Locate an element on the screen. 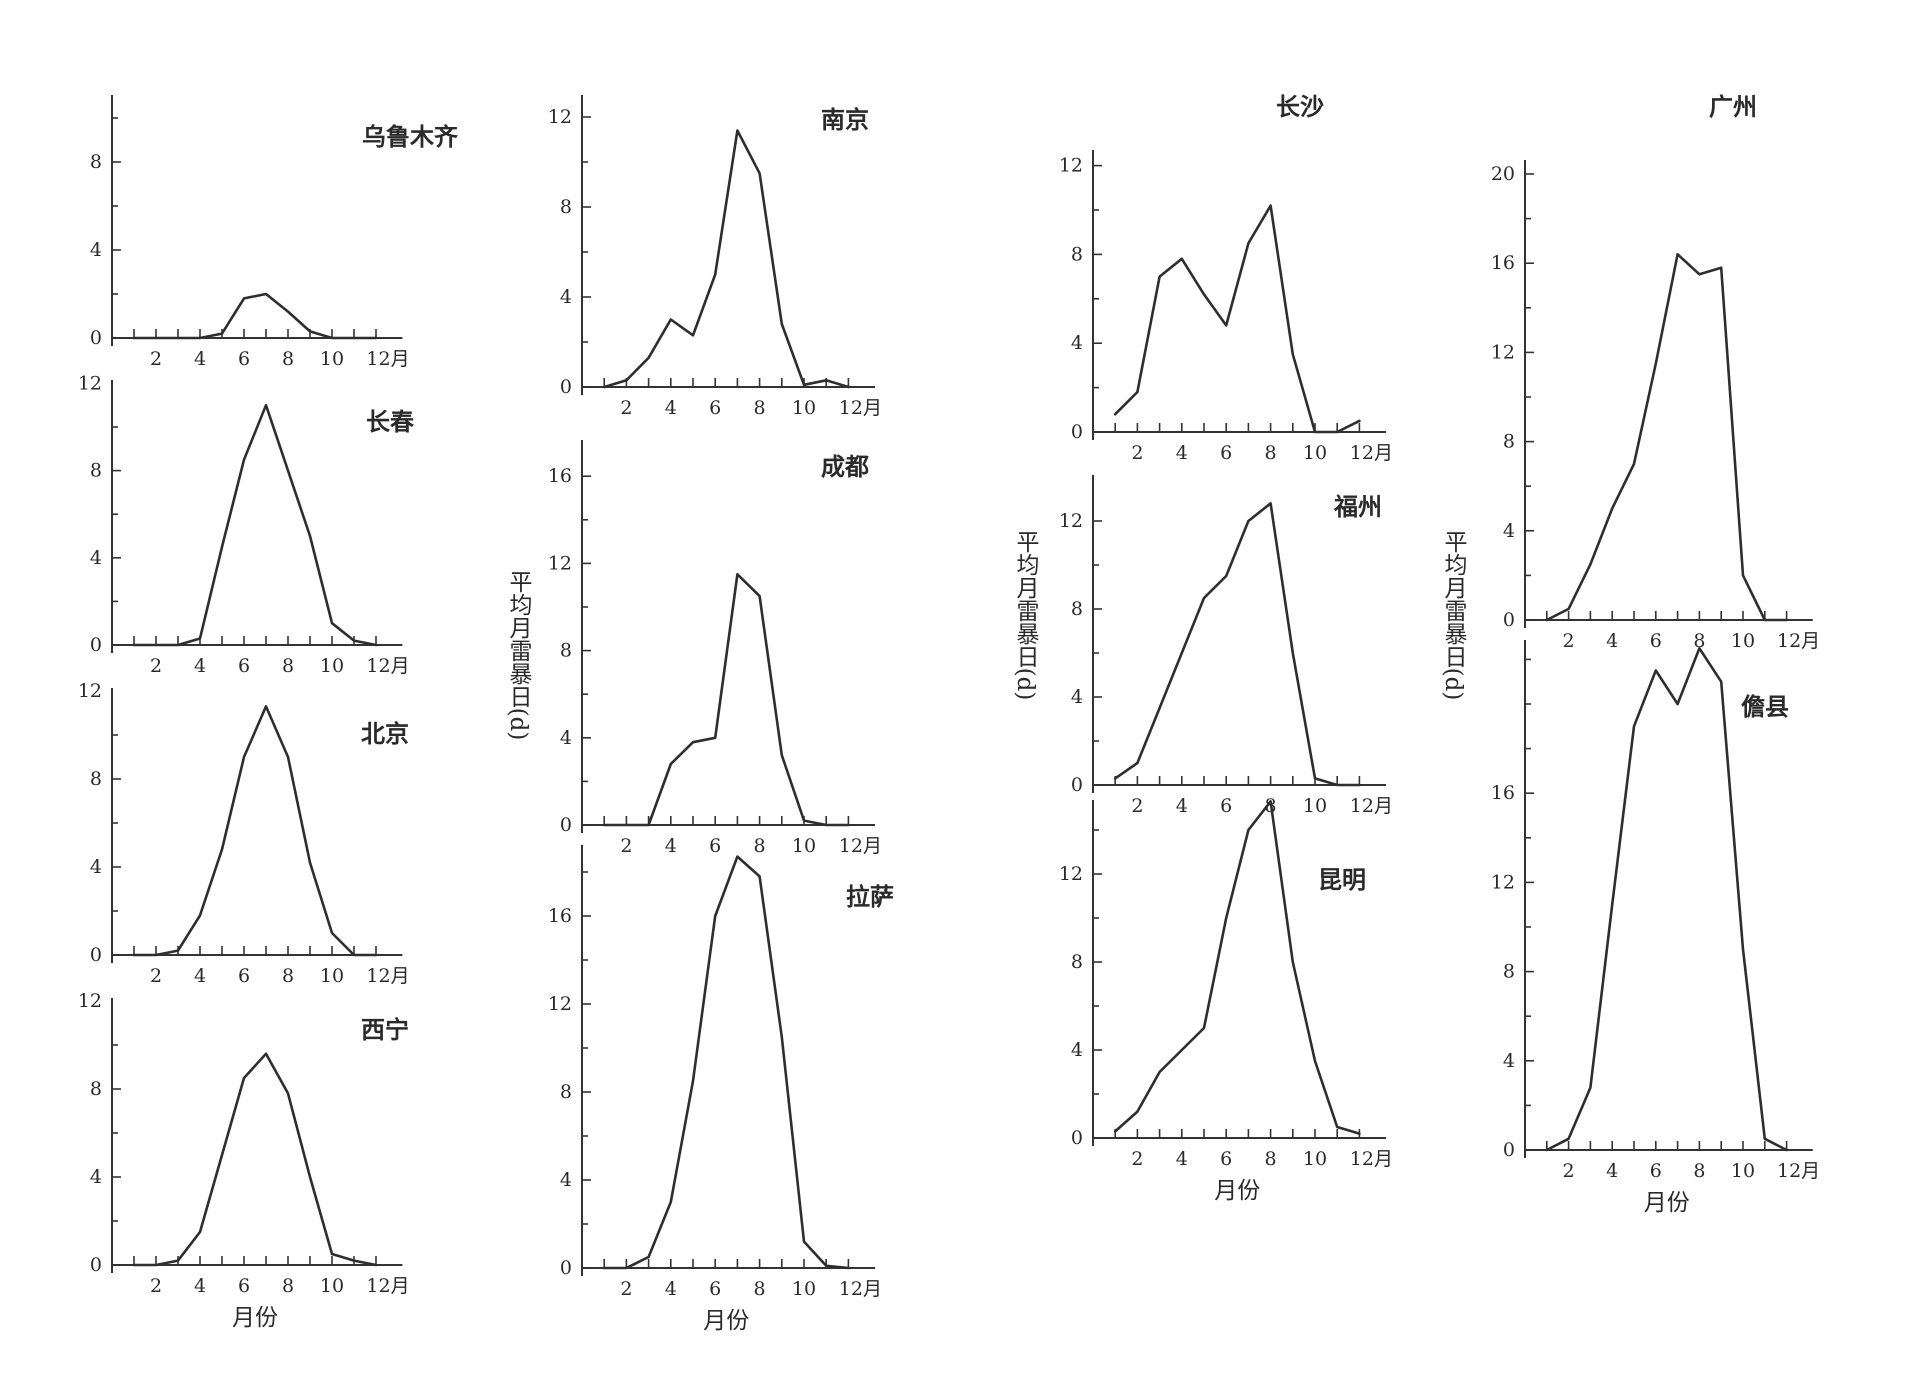 Image resolution: width=1920 pixels, height=1396 pixels. chart-title: 长沙 is located at coordinates (1300, 106).